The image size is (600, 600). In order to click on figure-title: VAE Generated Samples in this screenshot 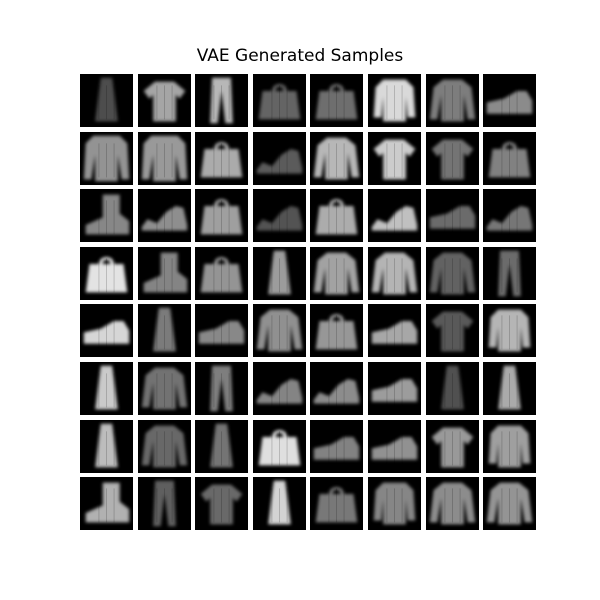, I will do `click(300, 56)`.